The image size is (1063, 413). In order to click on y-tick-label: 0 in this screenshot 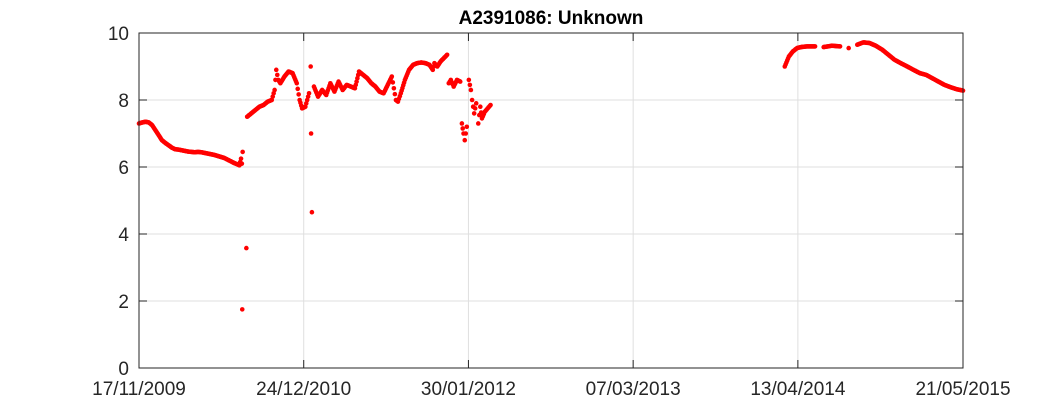, I will do `click(123, 369)`.